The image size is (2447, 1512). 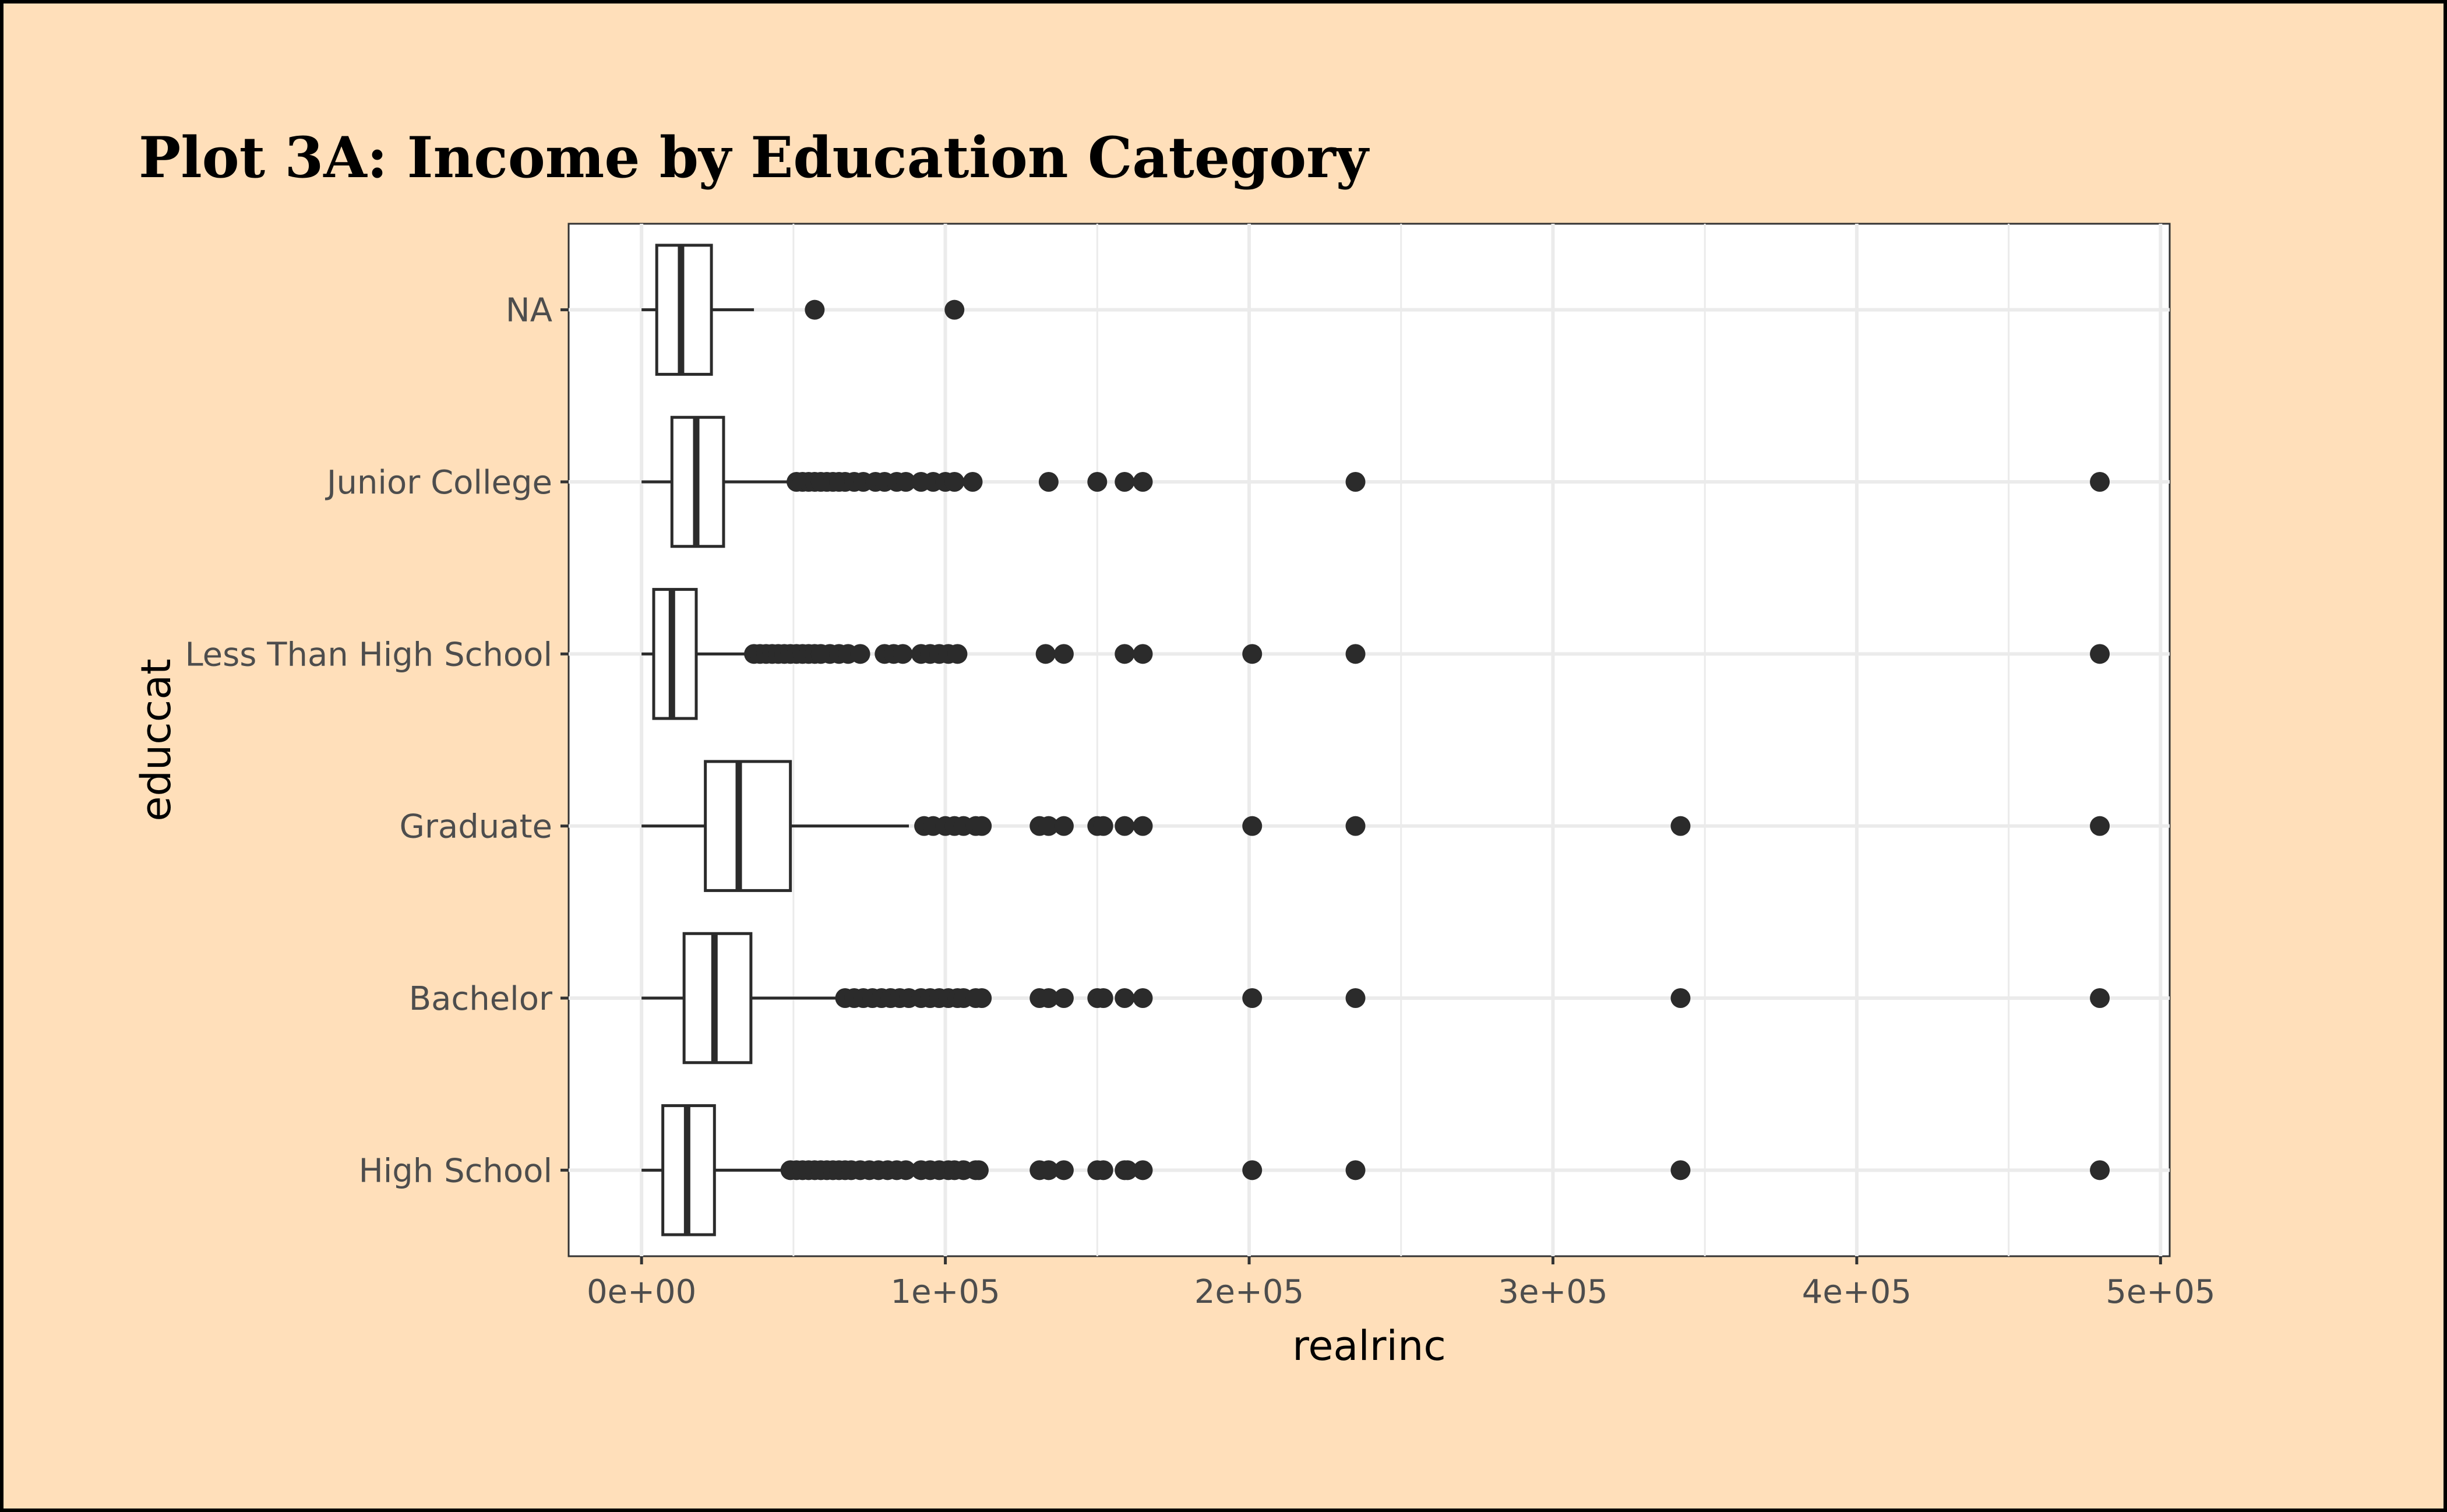 What do you see at coordinates (2160, 1292) in the screenshot?
I see `x-tick-label: 5e+05` at bounding box center [2160, 1292].